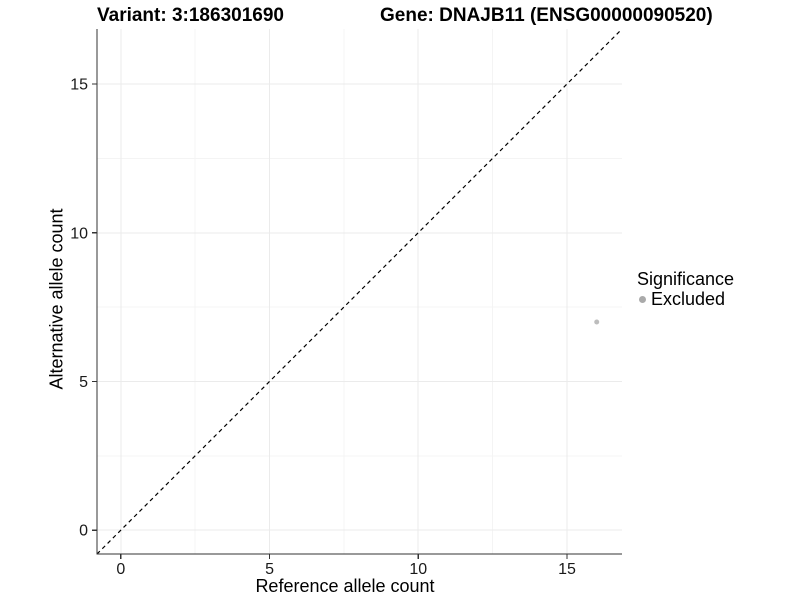 The width and height of the screenshot is (800, 600). I want to click on legend: Significance Excluded, so click(685, 289).